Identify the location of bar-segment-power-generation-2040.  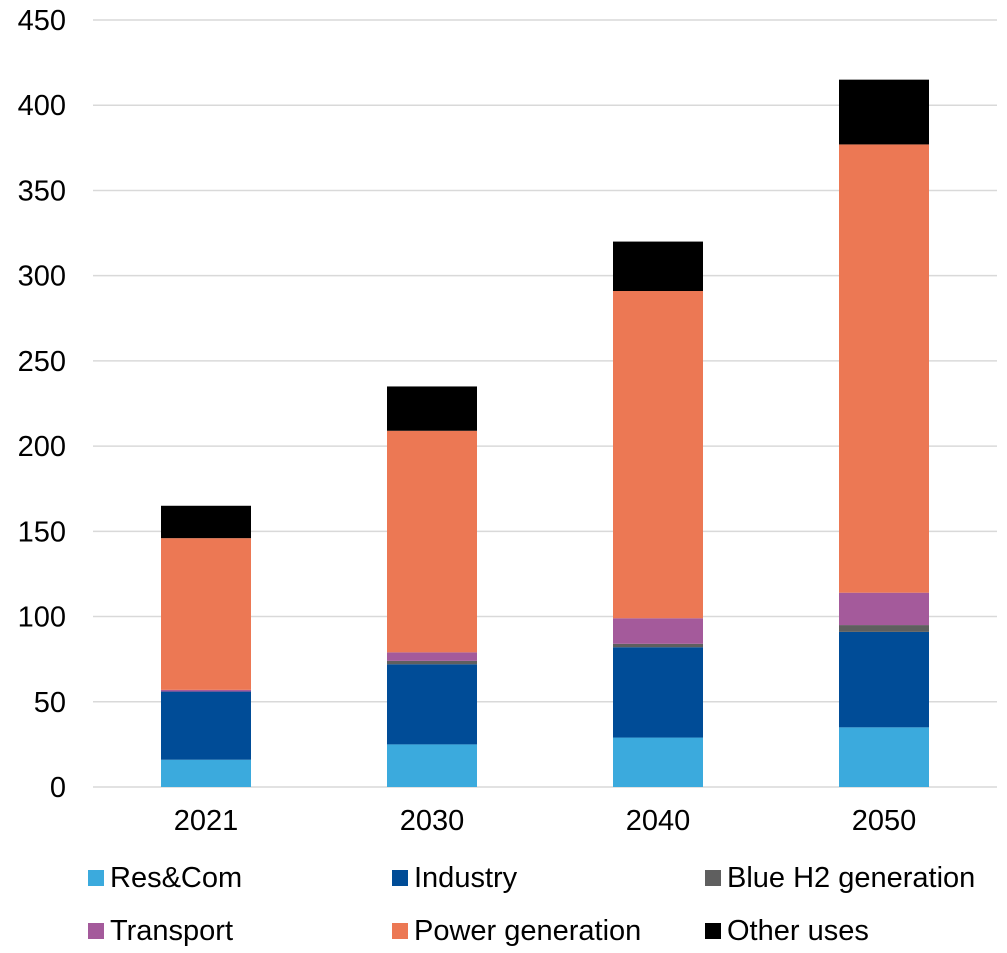
(658, 455).